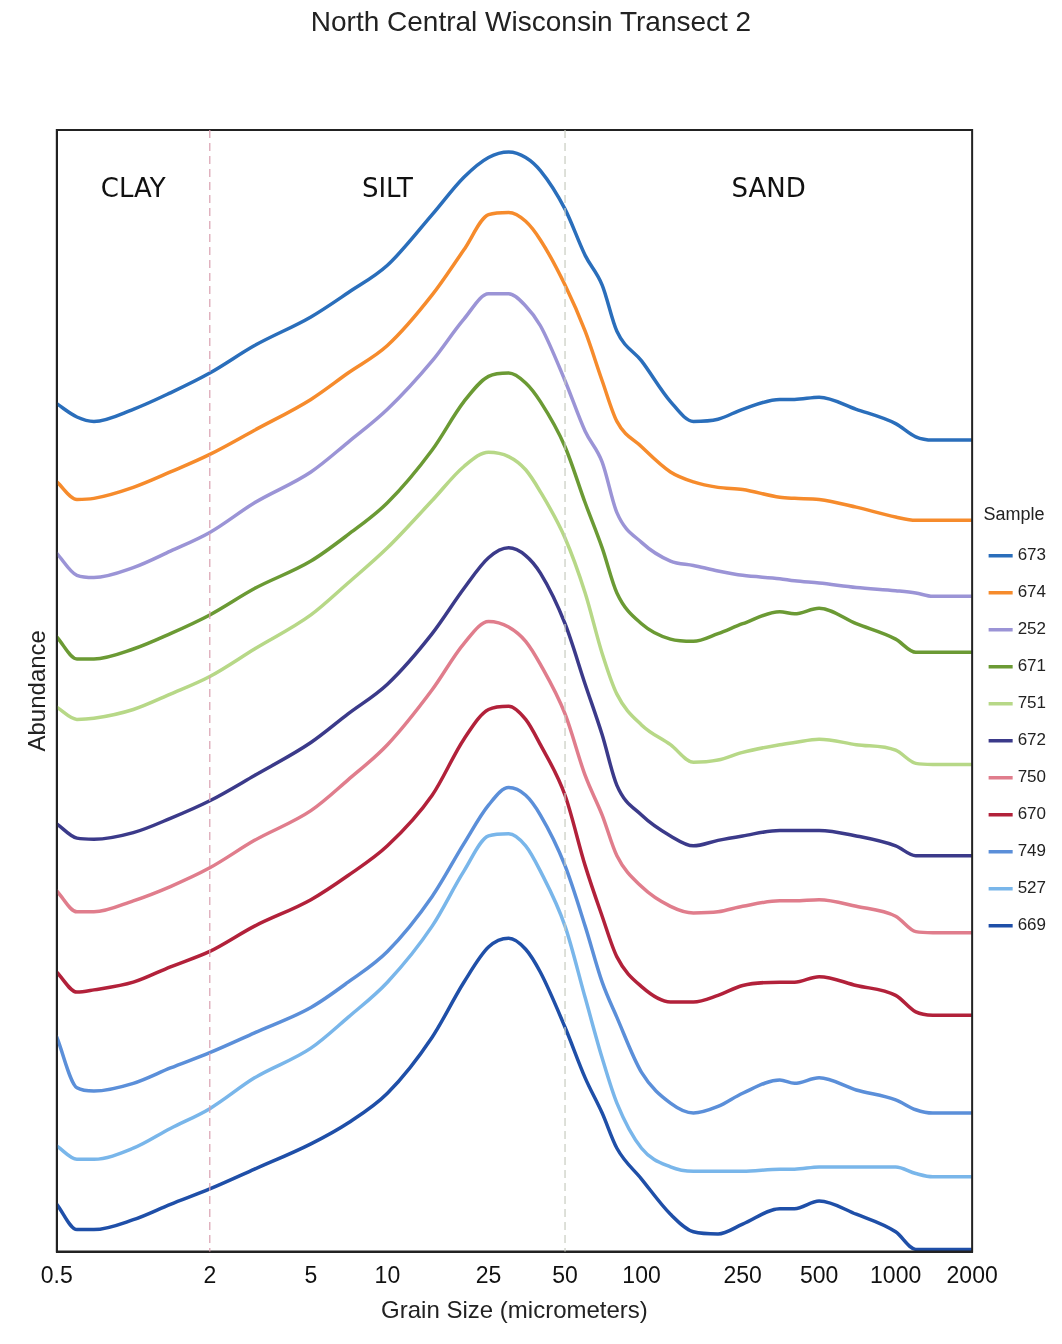  I want to click on x-tick-label: 250, so click(742, 1274).